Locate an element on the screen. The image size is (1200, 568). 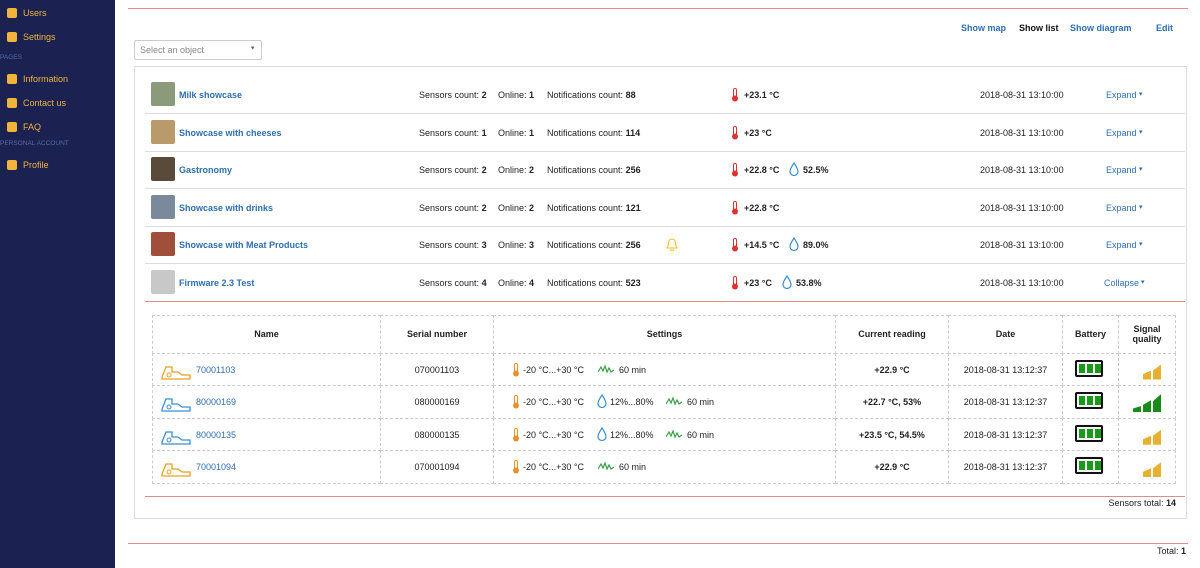
header-text: Settings is located at coordinates (664, 334).